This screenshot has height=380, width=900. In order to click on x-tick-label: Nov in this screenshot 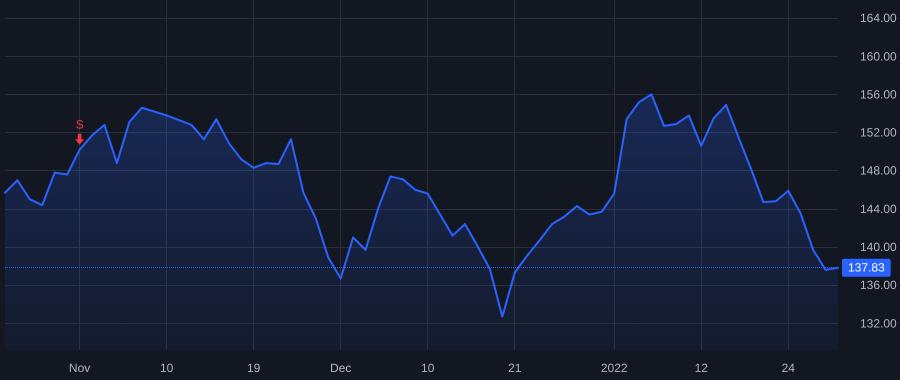, I will do `click(79, 368)`.